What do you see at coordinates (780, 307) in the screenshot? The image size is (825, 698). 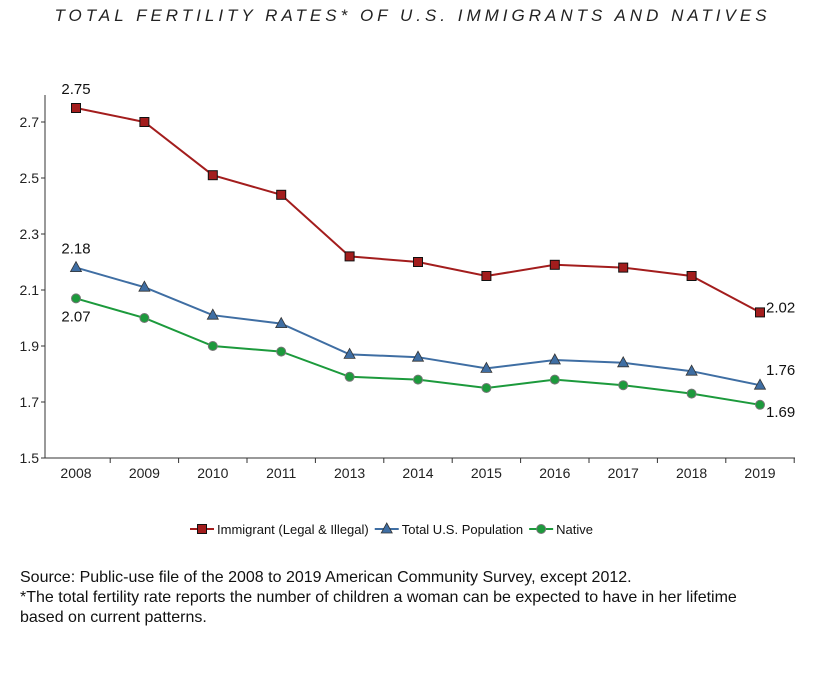 I see `data-label: 2.02` at bounding box center [780, 307].